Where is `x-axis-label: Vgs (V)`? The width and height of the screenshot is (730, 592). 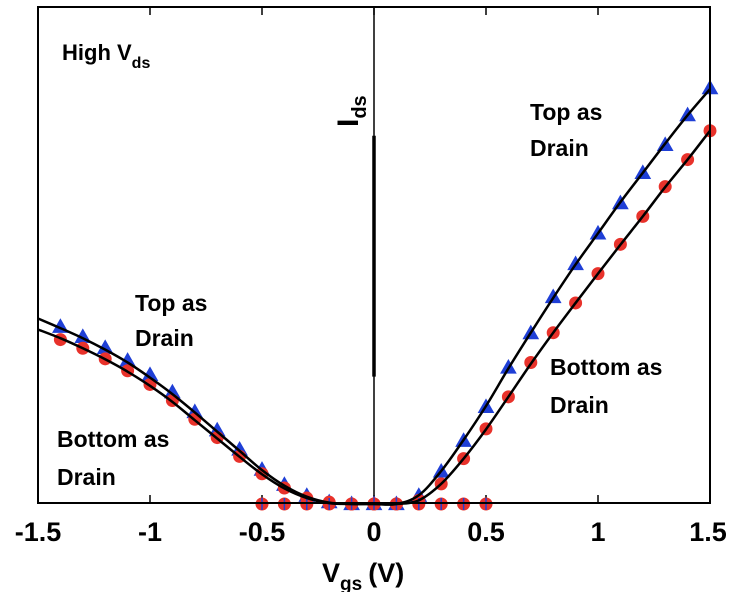
x-axis-label: Vgs (V) is located at coordinates (363, 575).